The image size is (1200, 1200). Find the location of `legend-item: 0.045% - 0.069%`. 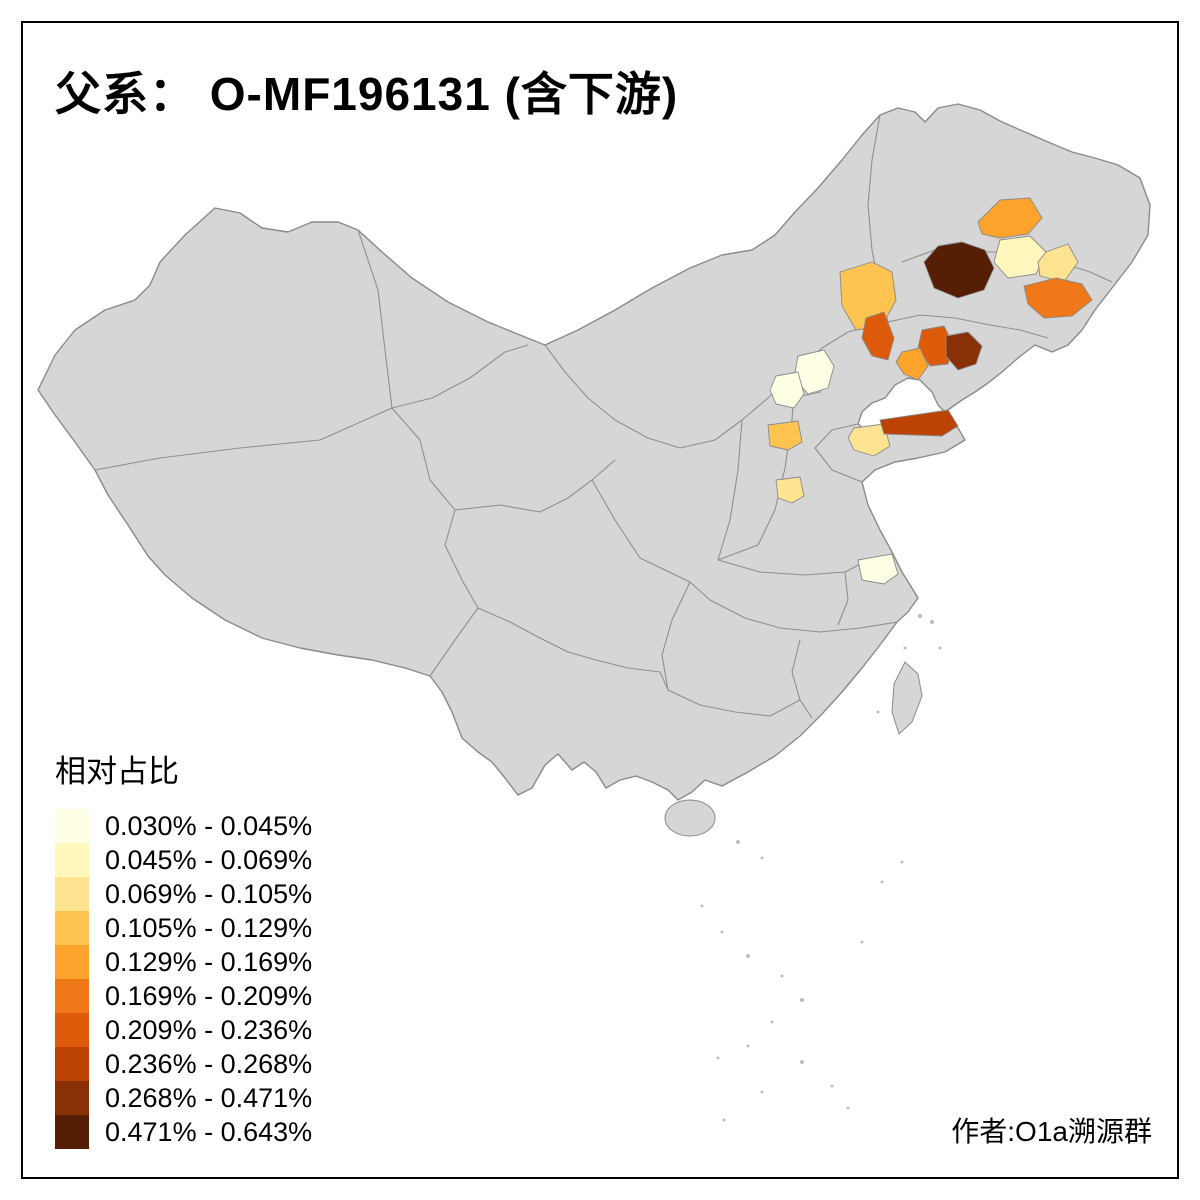

legend-item: 0.045% - 0.069% is located at coordinates (183, 860).